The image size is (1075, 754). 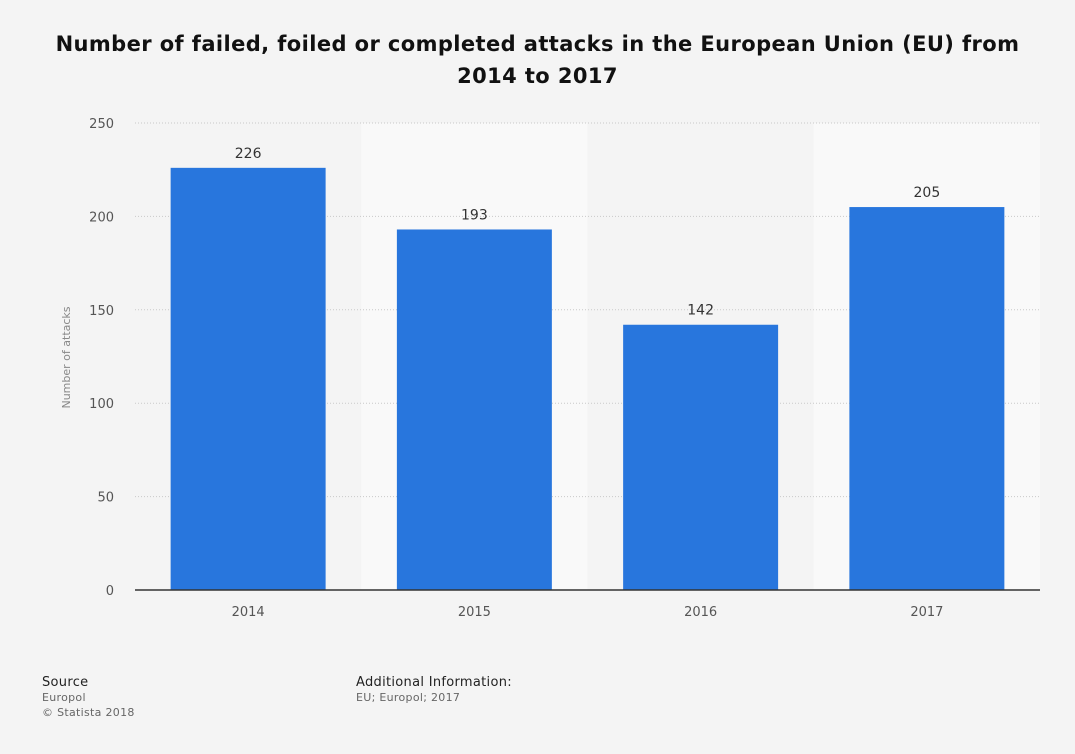 What do you see at coordinates (66, 357) in the screenshot?
I see `y-axis-title: Number of attacks` at bounding box center [66, 357].